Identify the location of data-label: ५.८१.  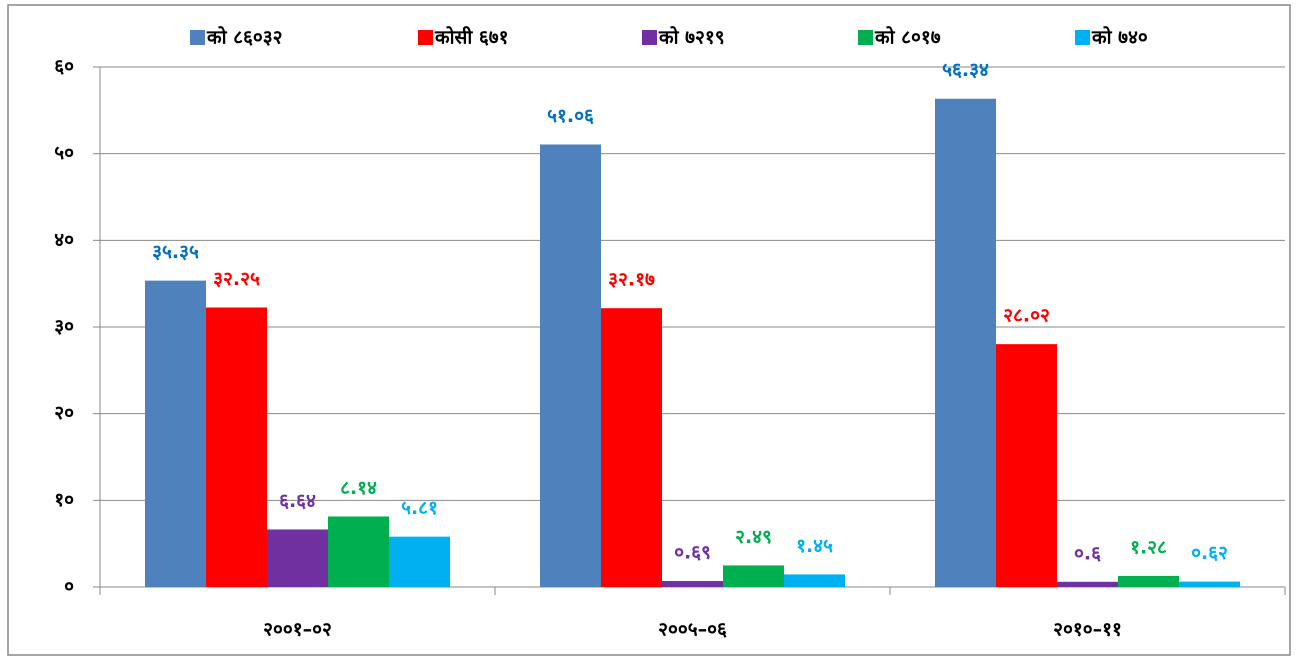
(419, 508).